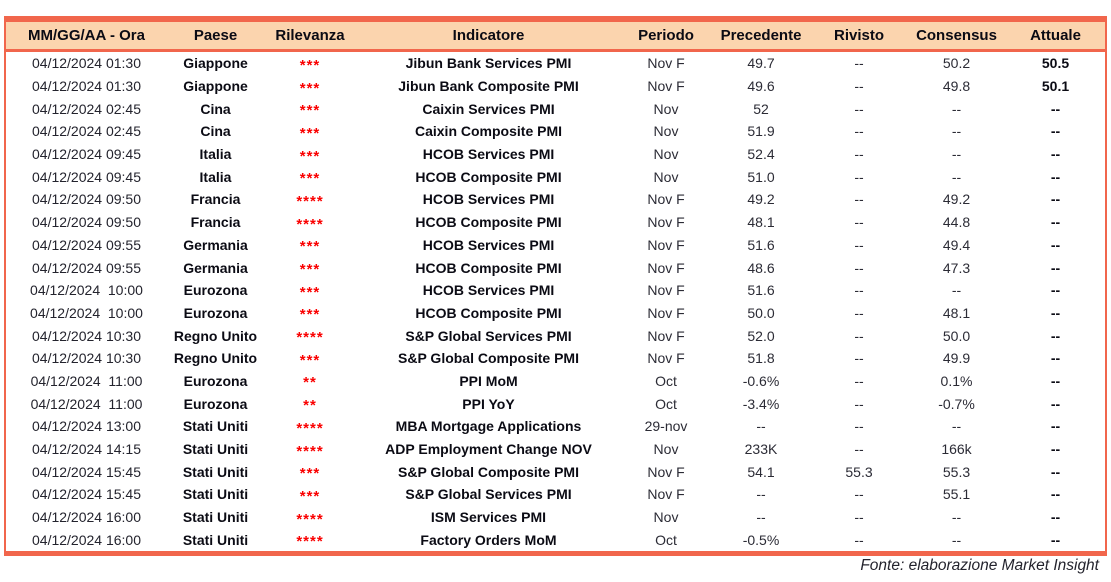 This screenshot has width=1111, height=582. I want to click on column-header-revised: Rivisto, so click(859, 35).